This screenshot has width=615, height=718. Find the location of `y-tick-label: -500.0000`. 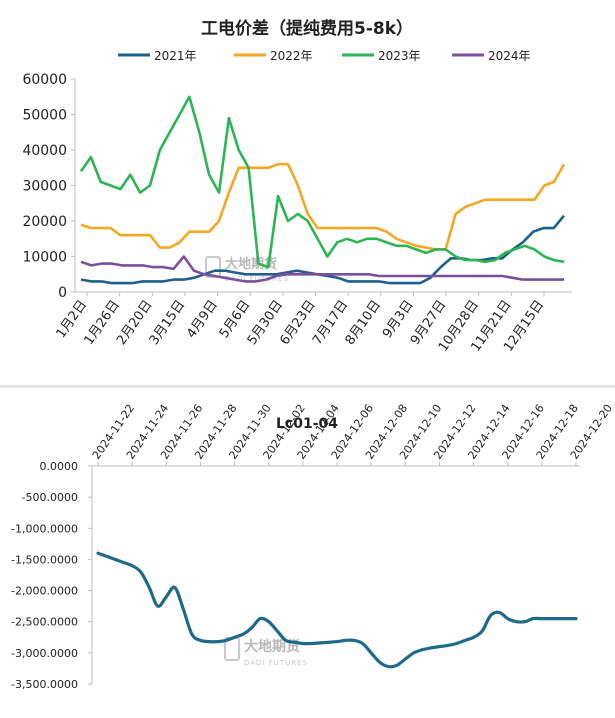

y-tick-label: -500.0000 is located at coordinates (50, 497).